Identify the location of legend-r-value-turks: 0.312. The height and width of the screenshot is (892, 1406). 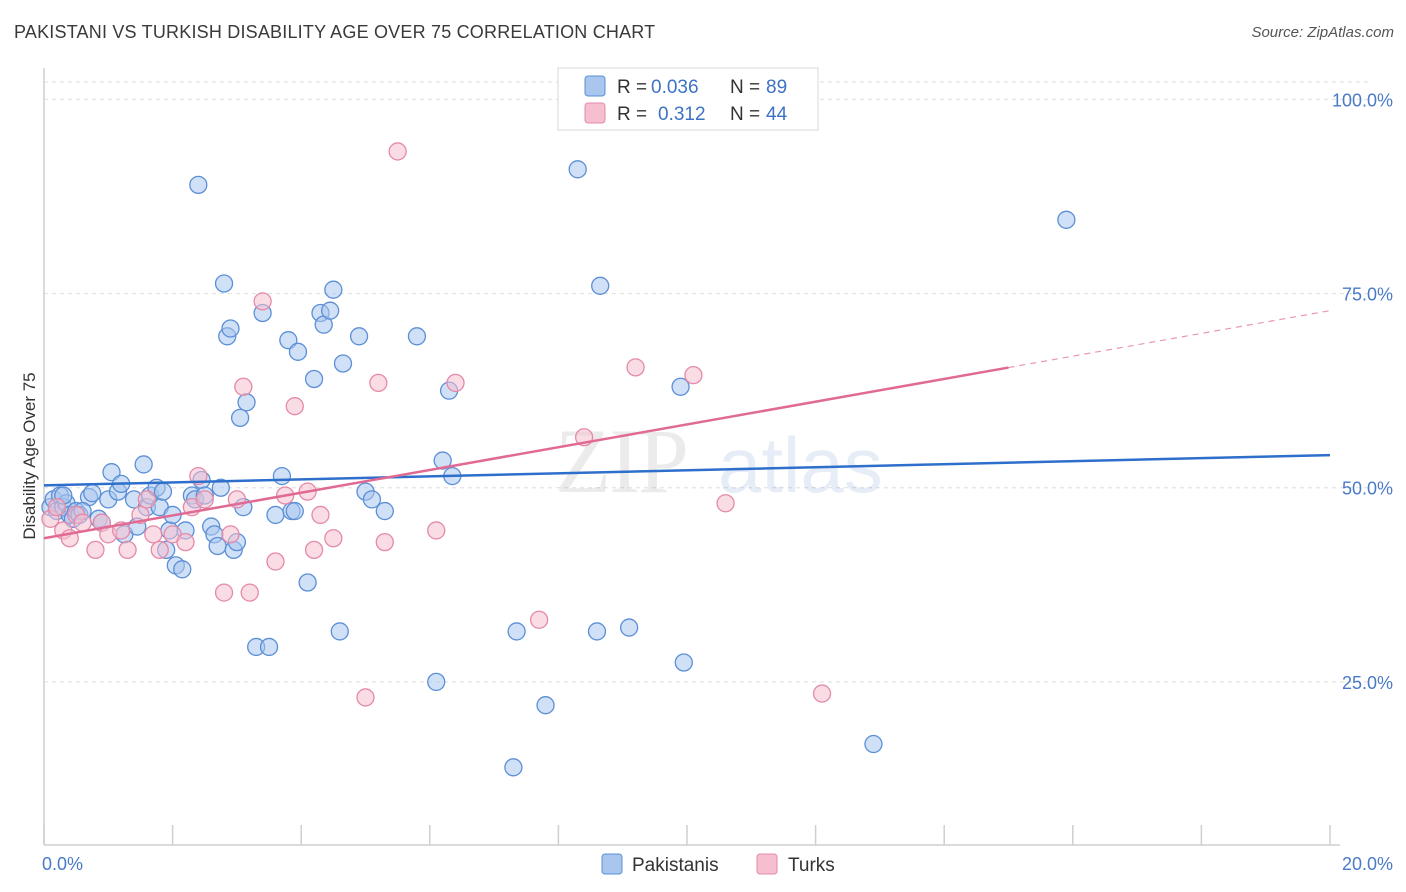
(682, 114).